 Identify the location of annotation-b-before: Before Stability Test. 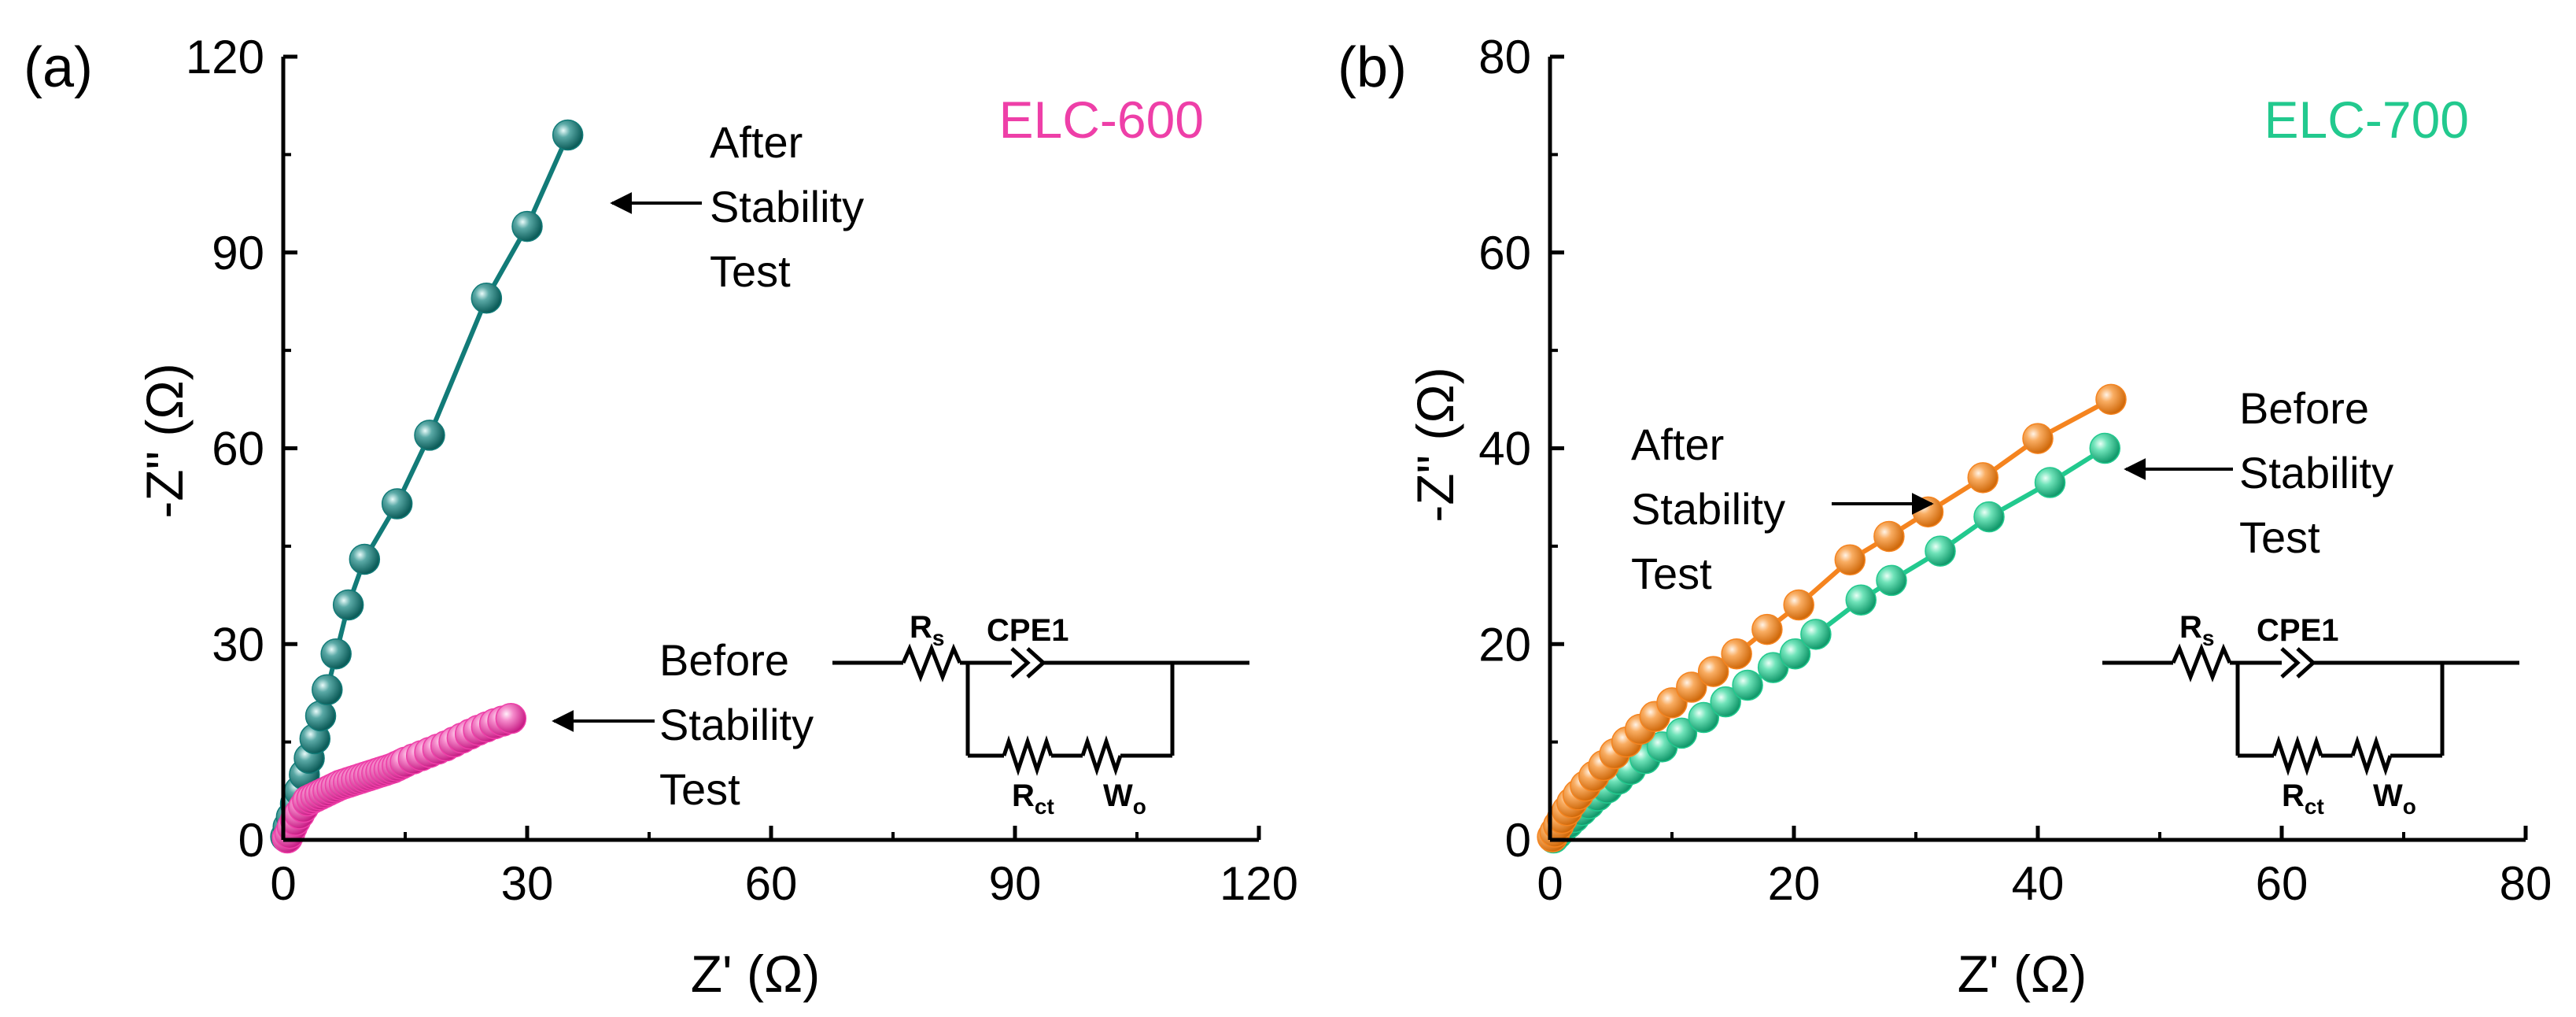
(2259, 473).